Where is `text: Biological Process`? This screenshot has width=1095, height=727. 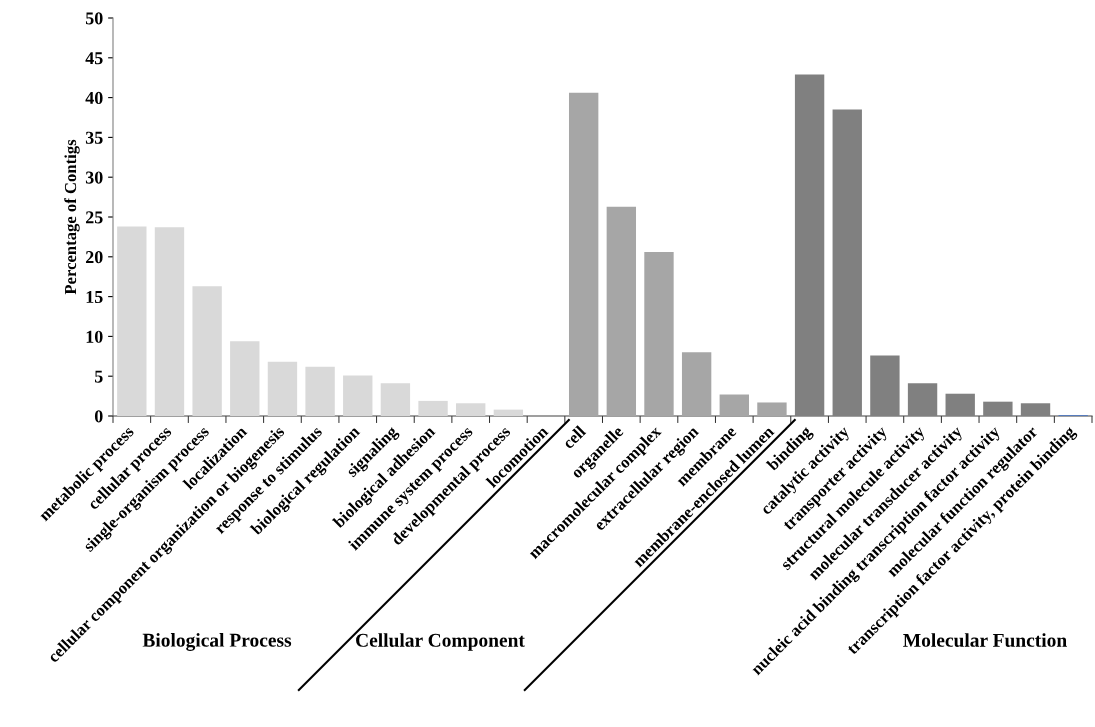
text: Biological Process is located at coordinates (217, 642).